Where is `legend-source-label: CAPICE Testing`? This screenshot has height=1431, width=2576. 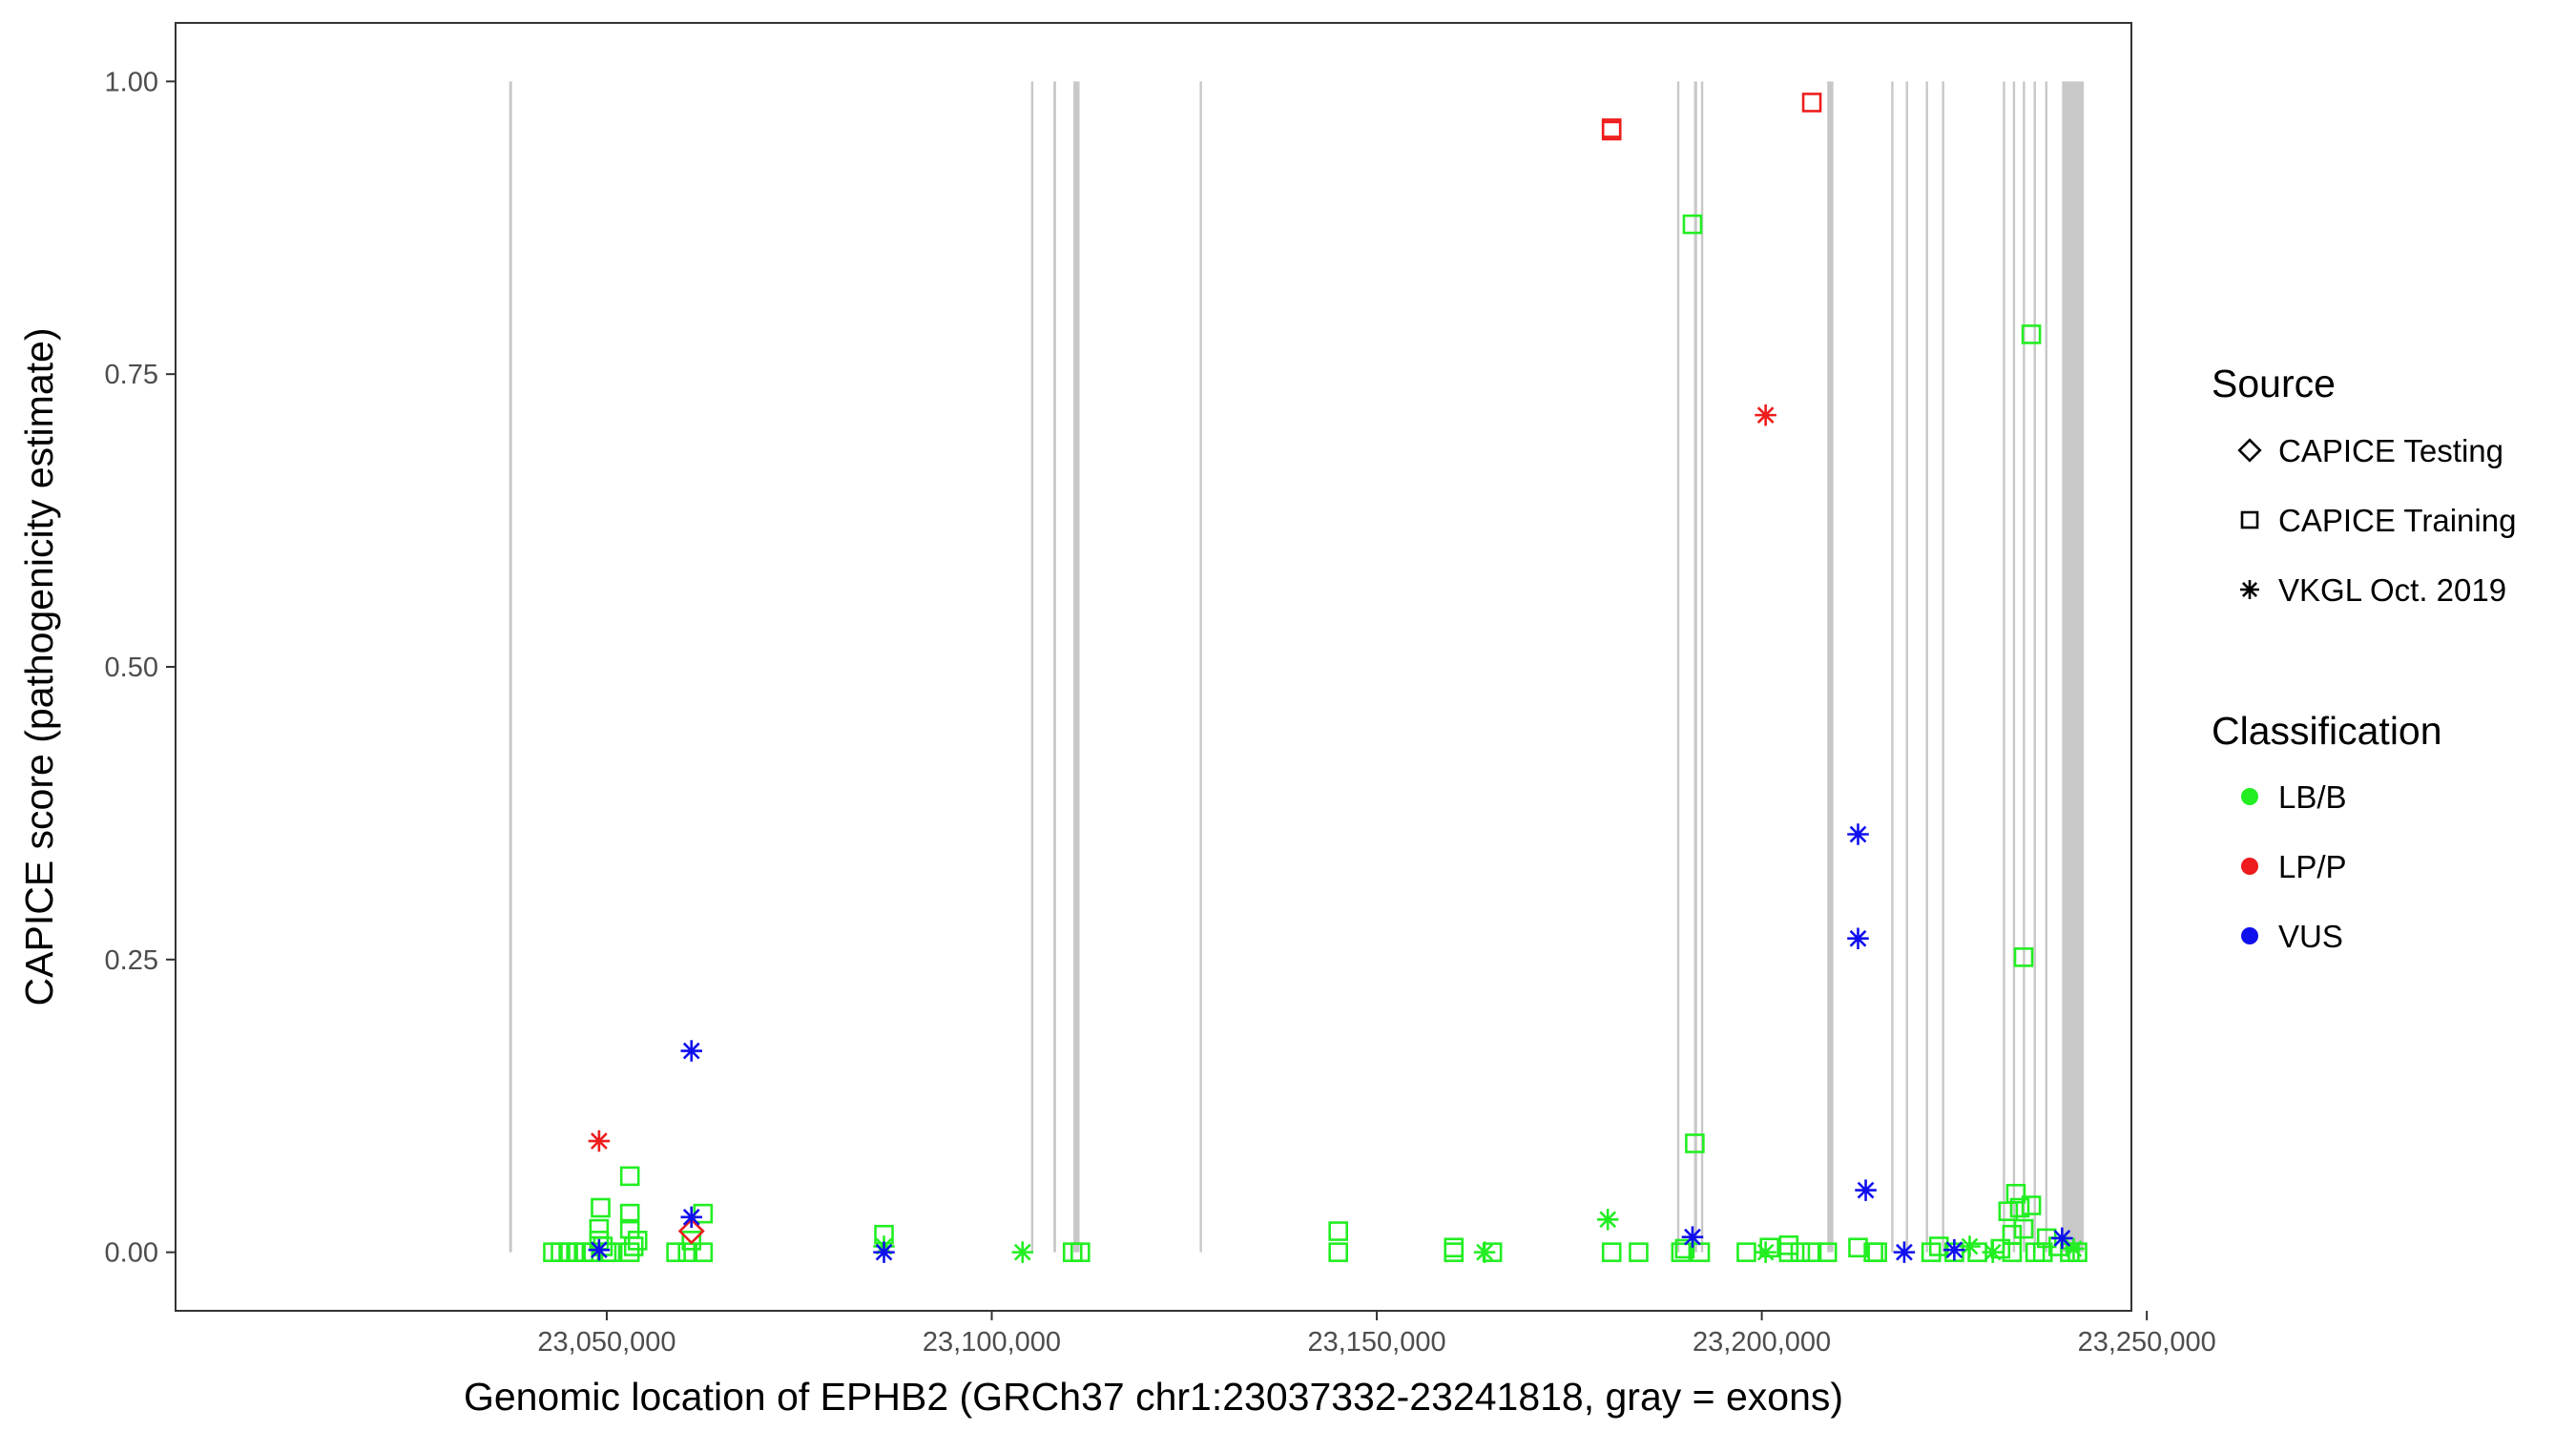
legend-source-label: CAPICE Testing is located at coordinates (2390, 450).